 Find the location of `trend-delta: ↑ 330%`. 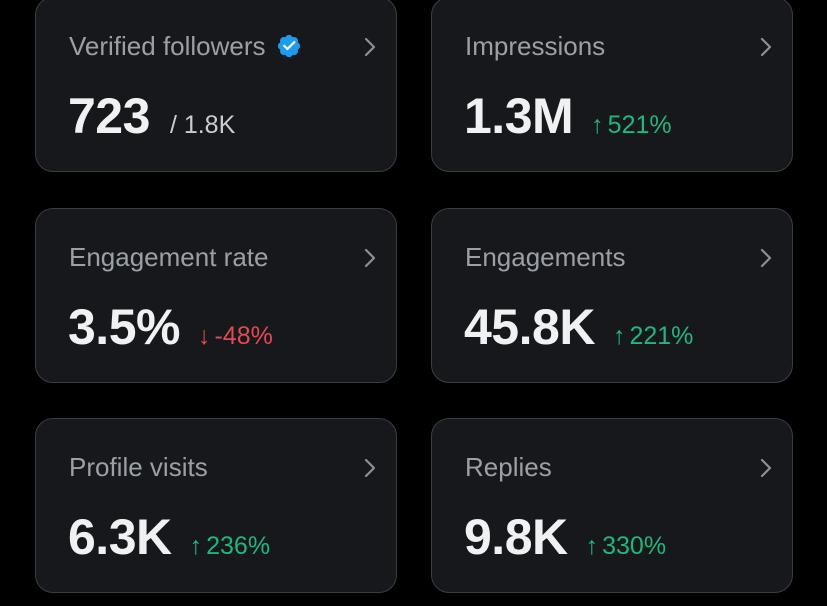

trend-delta: ↑ 330% is located at coordinates (626, 546).